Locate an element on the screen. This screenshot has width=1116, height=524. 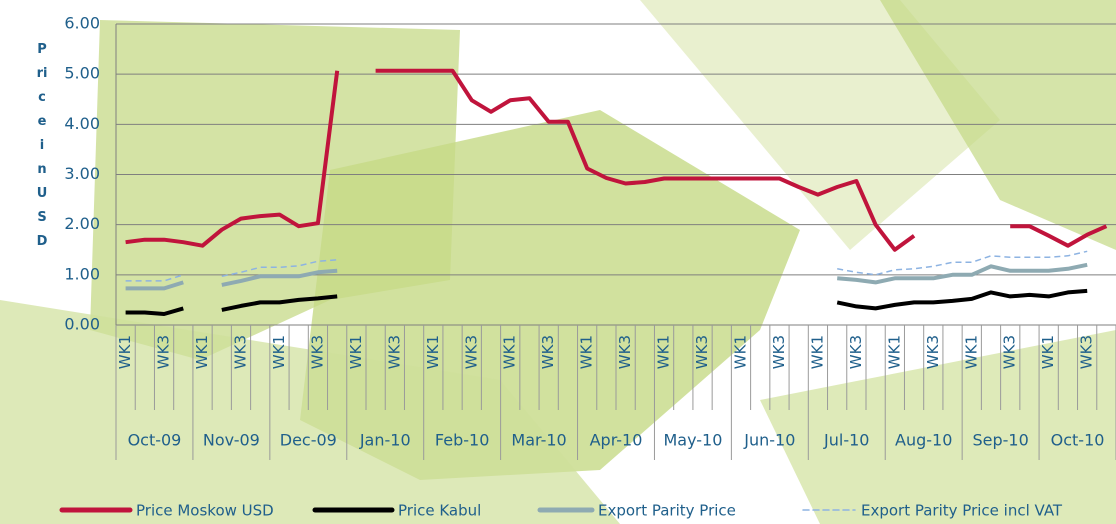
month-label: Oct-10 is located at coordinates (1078, 440).